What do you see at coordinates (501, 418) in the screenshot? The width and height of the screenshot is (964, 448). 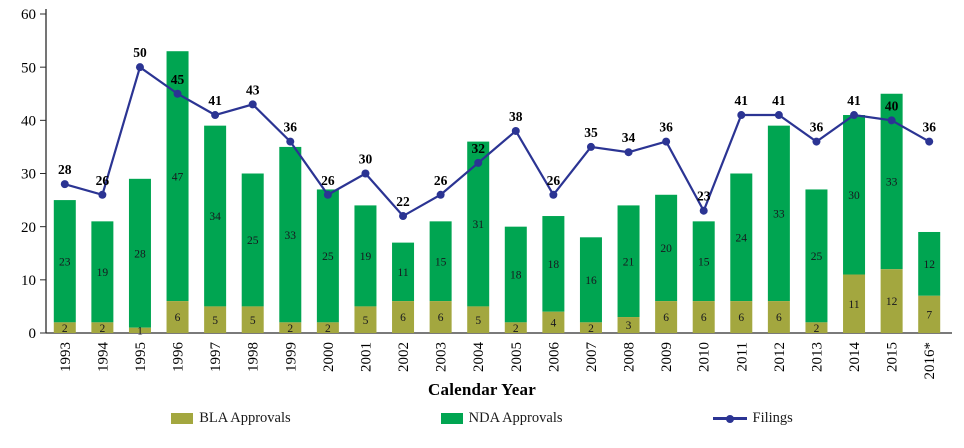 I see `legend-item-nda: NDA Approvals` at bounding box center [501, 418].